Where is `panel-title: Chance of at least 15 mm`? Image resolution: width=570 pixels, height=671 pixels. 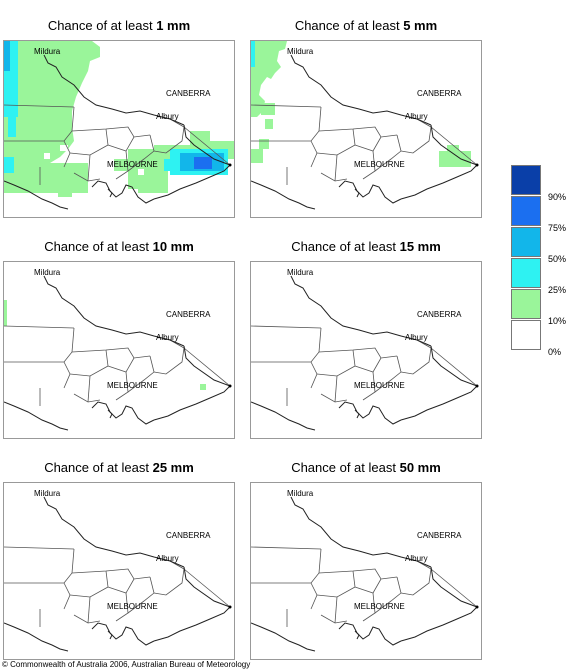
panel-title: Chance of at least 15 mm is located at coordinates (366, 246).